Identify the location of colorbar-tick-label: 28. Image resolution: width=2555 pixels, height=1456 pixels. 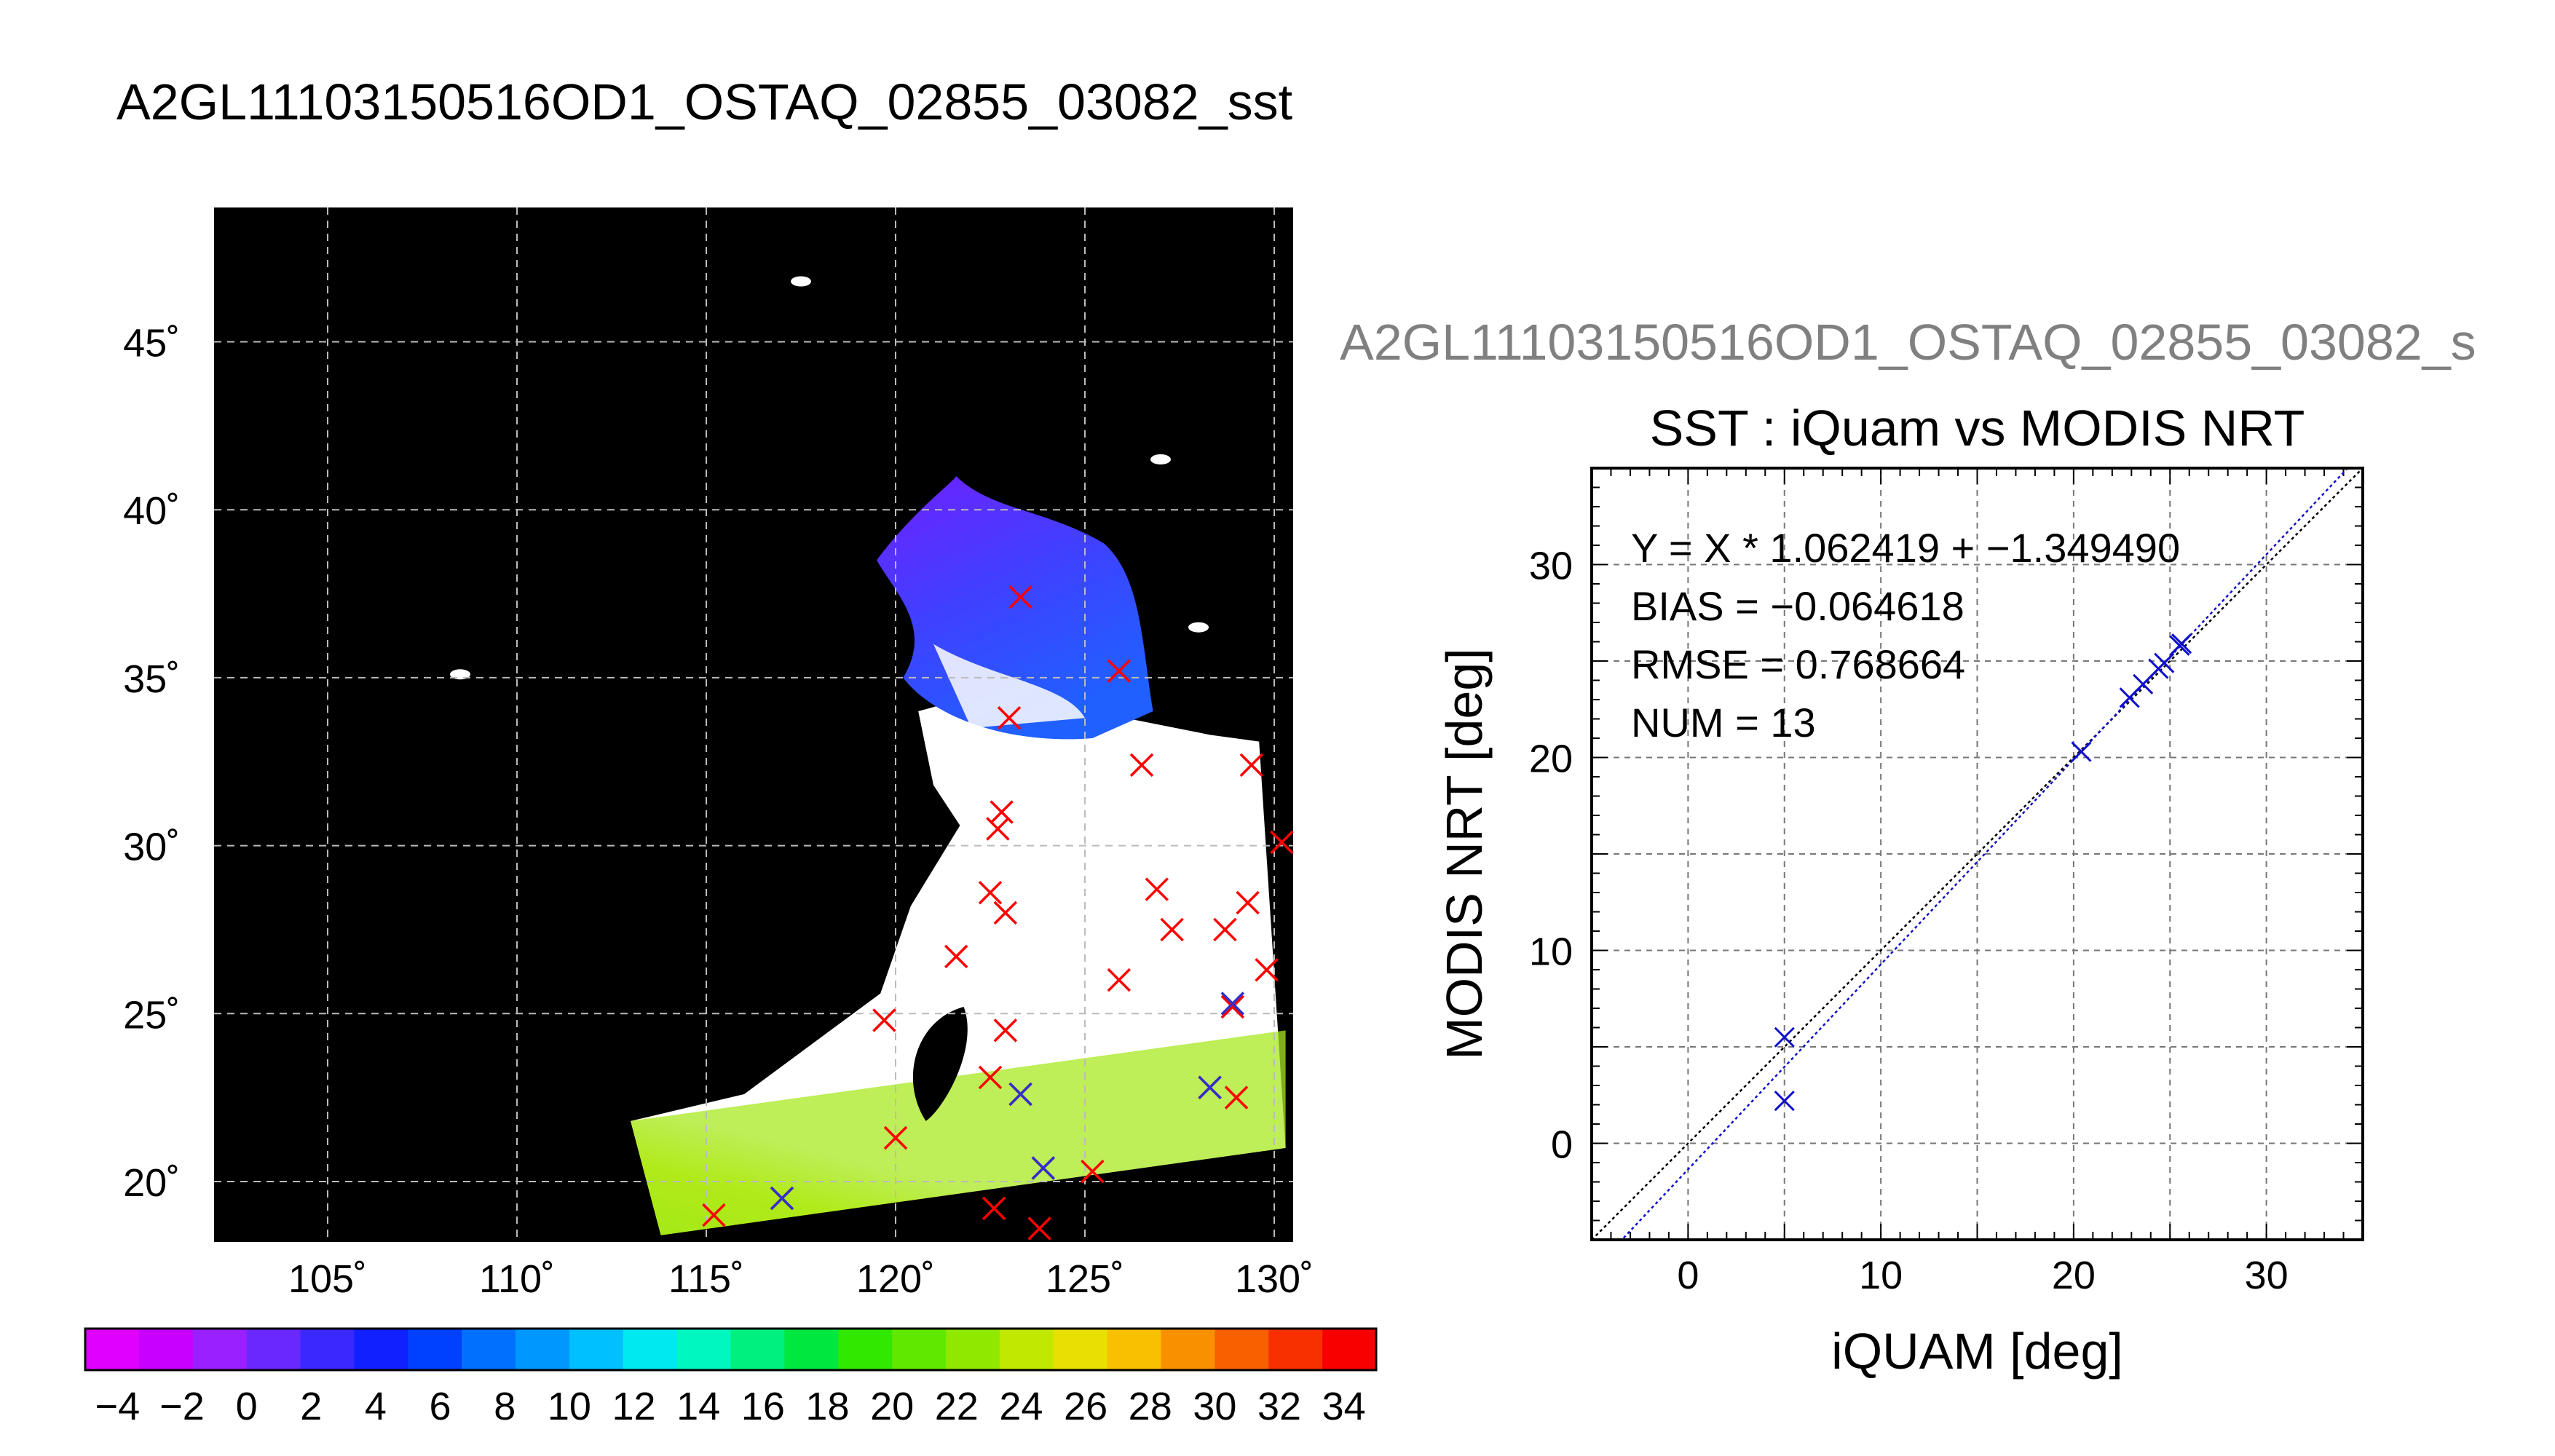
(1150, 1406).